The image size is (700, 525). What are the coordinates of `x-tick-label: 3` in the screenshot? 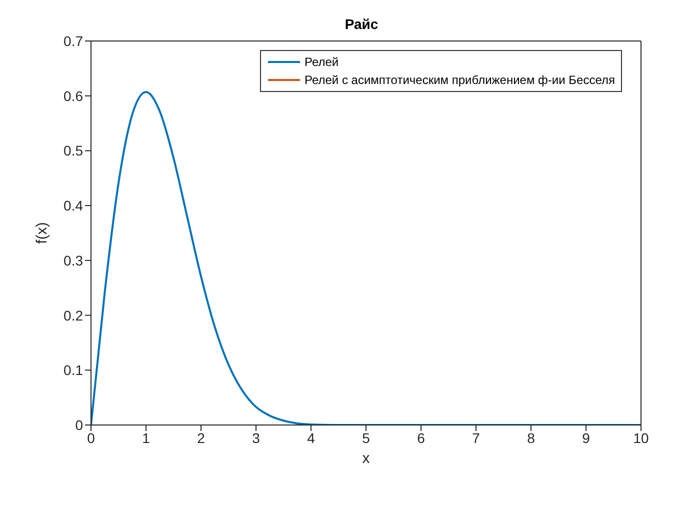 It's located at (256, 438).